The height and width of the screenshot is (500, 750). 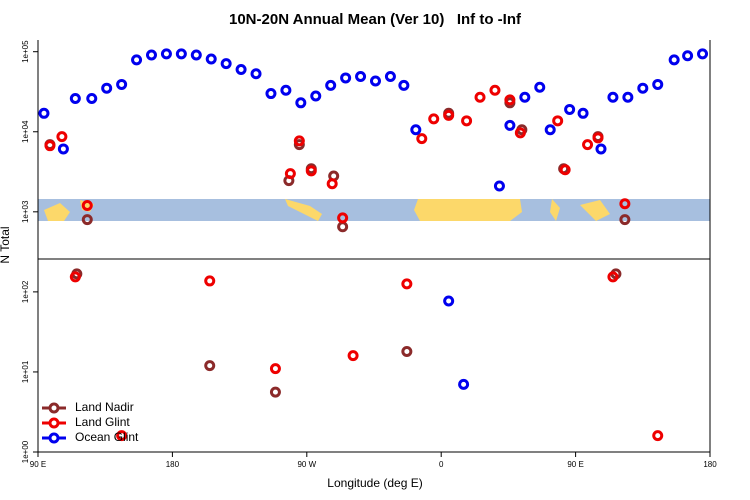 What do you see at coordinates (374, 210) in the screenshot?
I see `map-strip` at bounding box center [374, 210].